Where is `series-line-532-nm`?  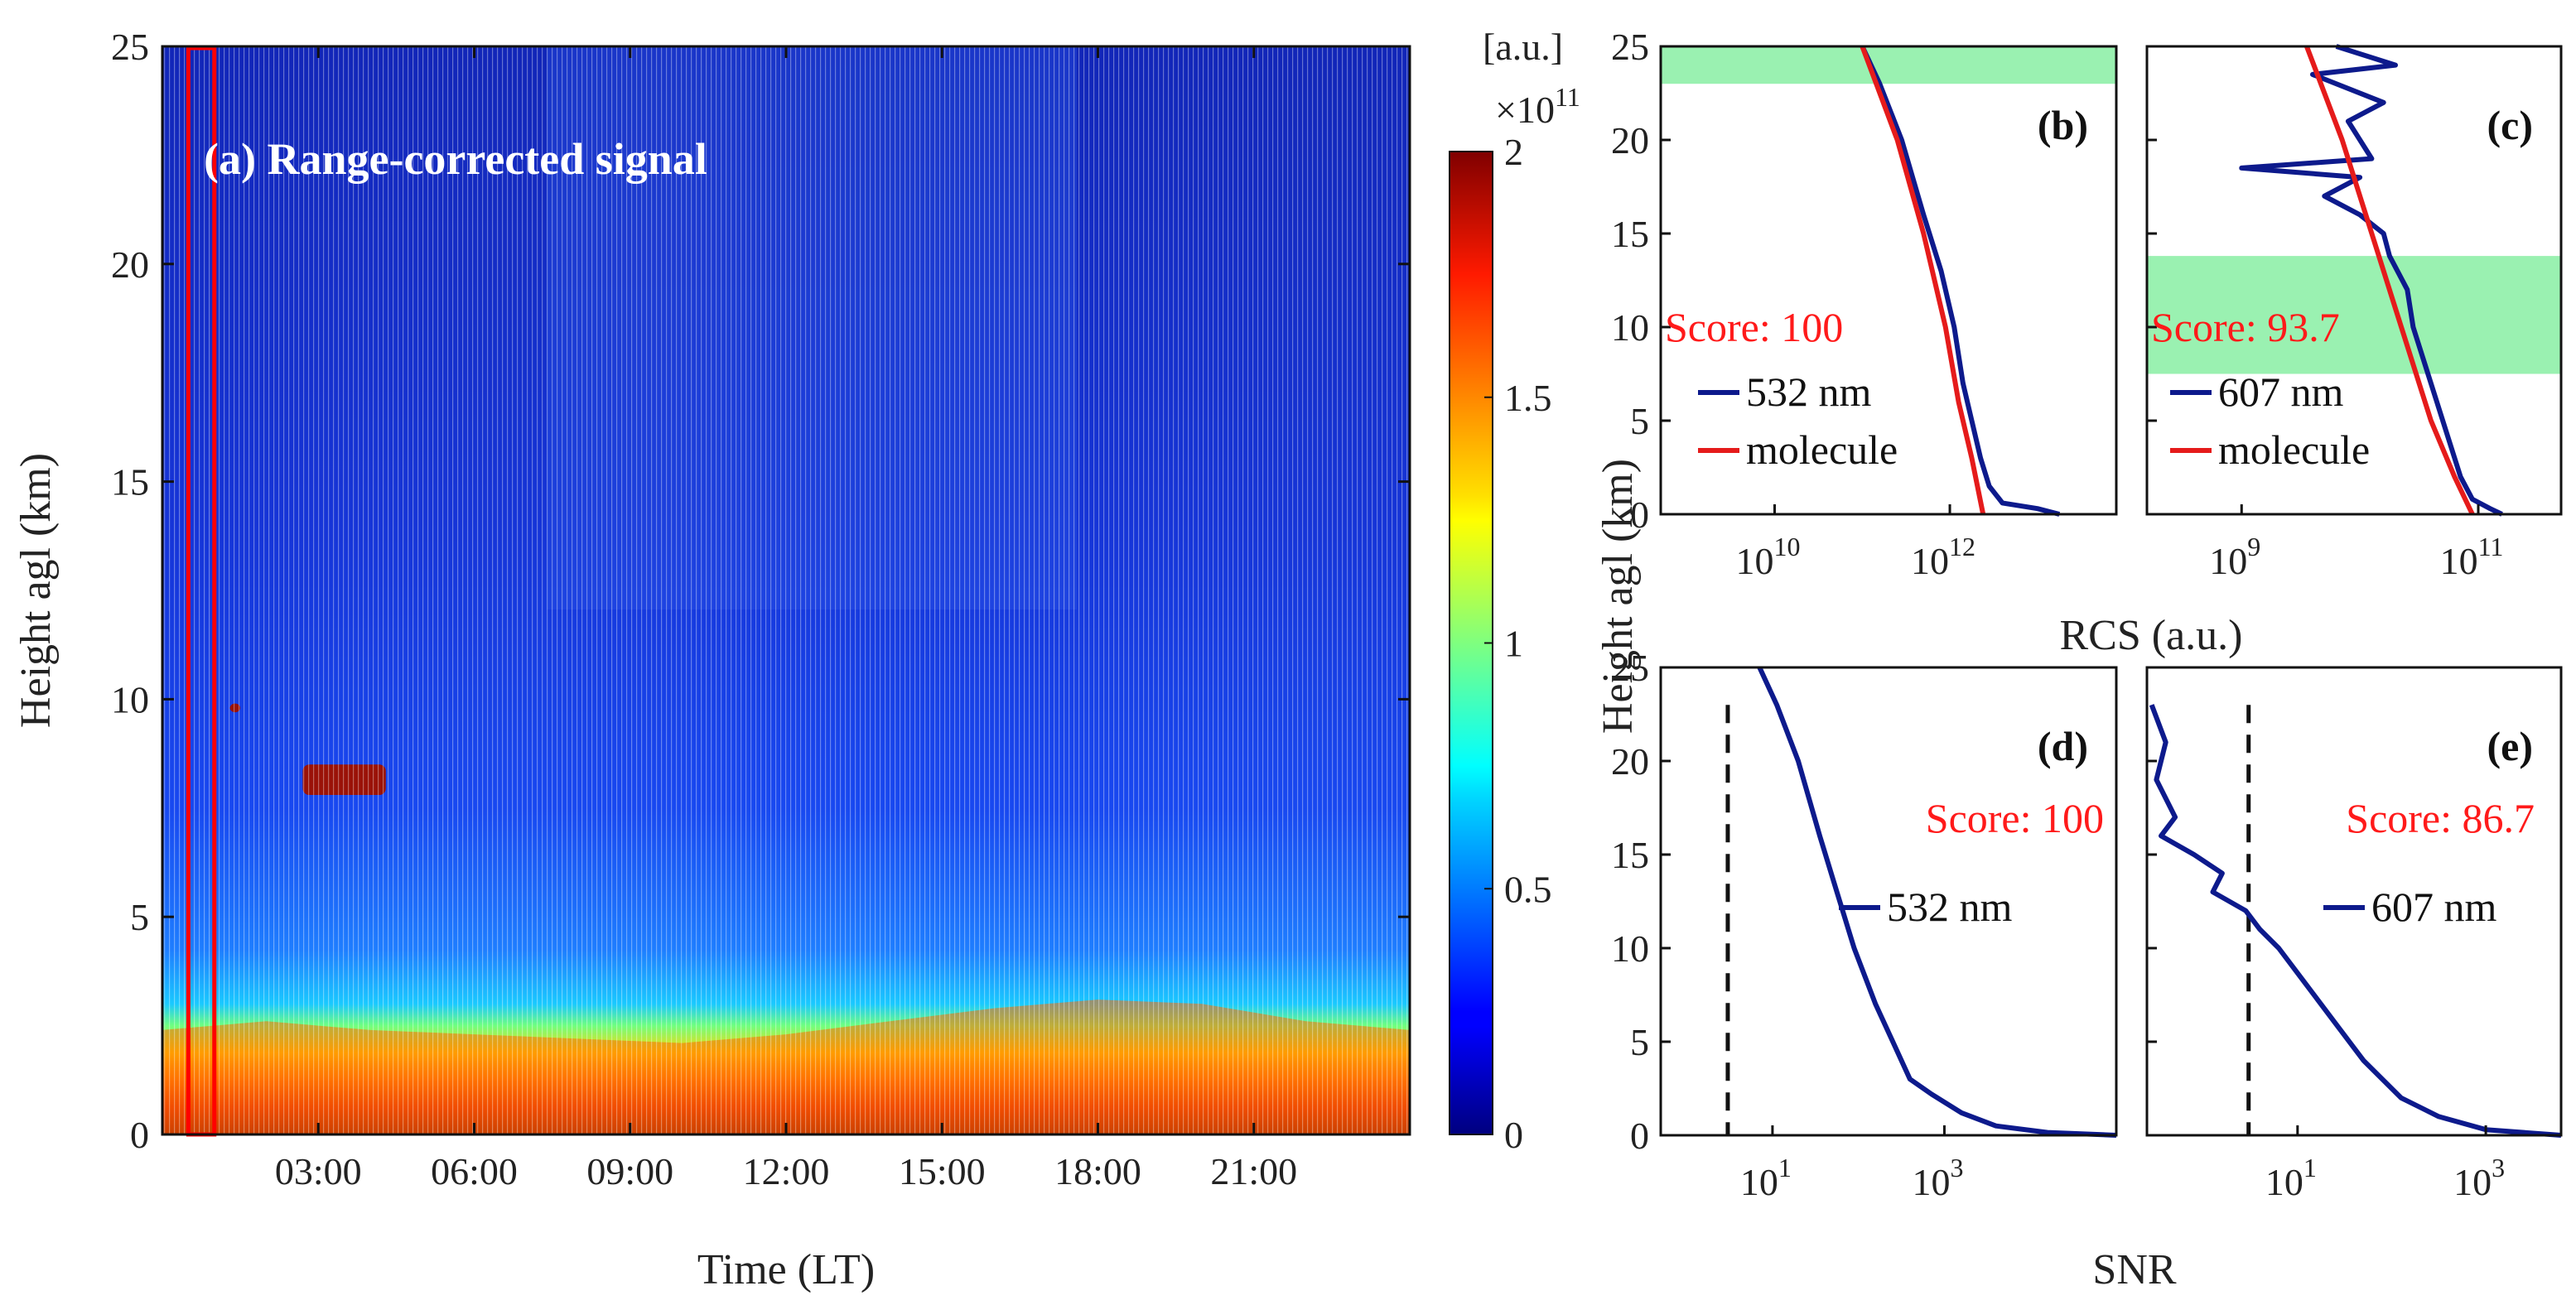
series-line-532-nm is located at coordinates (1937, 902).